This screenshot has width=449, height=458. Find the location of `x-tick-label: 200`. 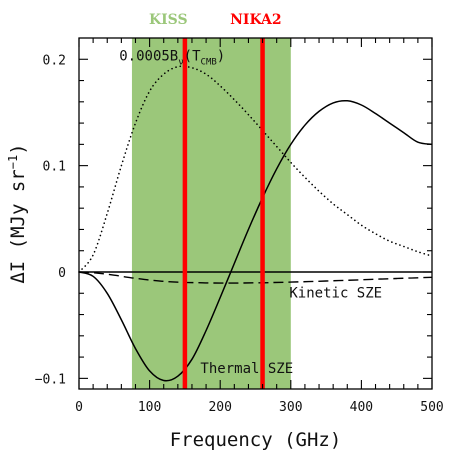

x-tick-label: 200 is located at coordinates (219, 407).